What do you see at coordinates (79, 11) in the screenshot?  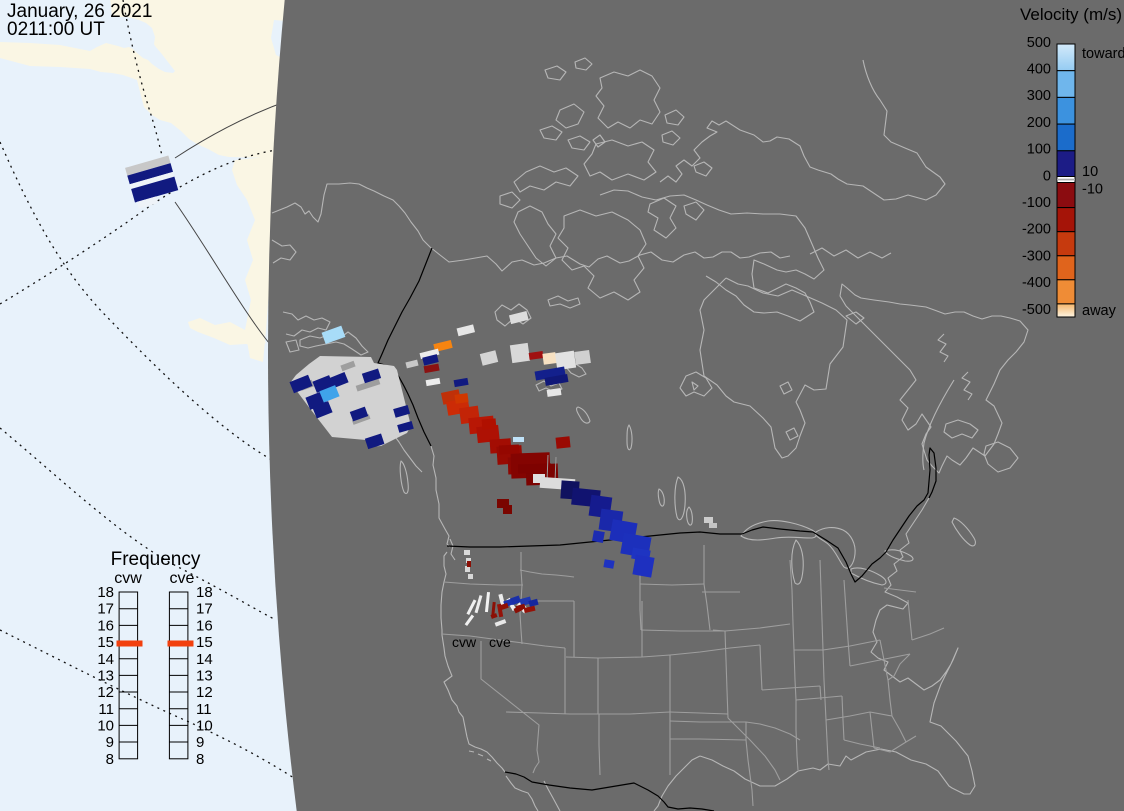 I see `svg-text: January, 26 2021` at bounding box center [79, 11].